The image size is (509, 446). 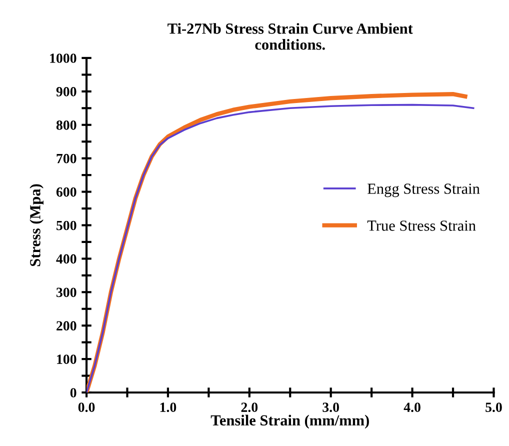 I want to click on y-tick-label: 400, so click(x=66, y=259).